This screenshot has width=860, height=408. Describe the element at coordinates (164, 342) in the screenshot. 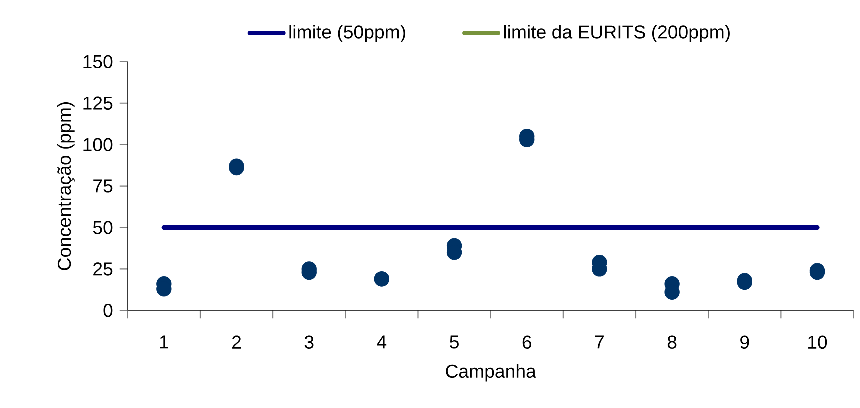

I see `x-tick-label: 1` at that location.